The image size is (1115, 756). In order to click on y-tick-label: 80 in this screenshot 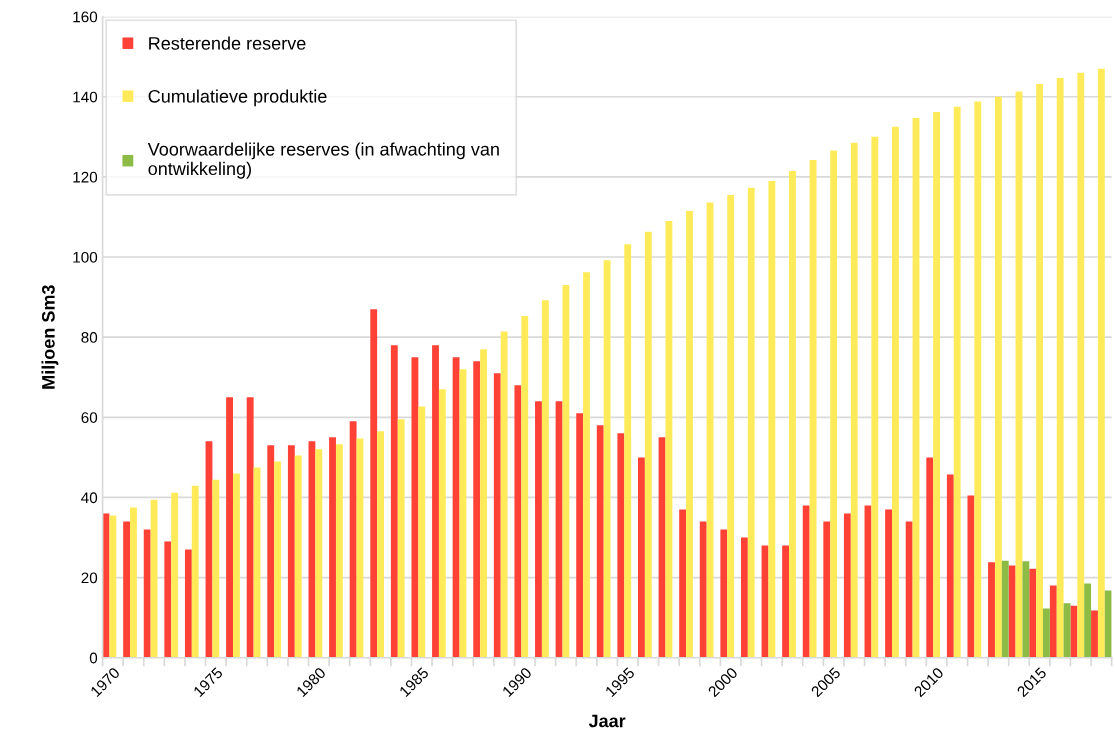, I will do `click(89, 337)`.